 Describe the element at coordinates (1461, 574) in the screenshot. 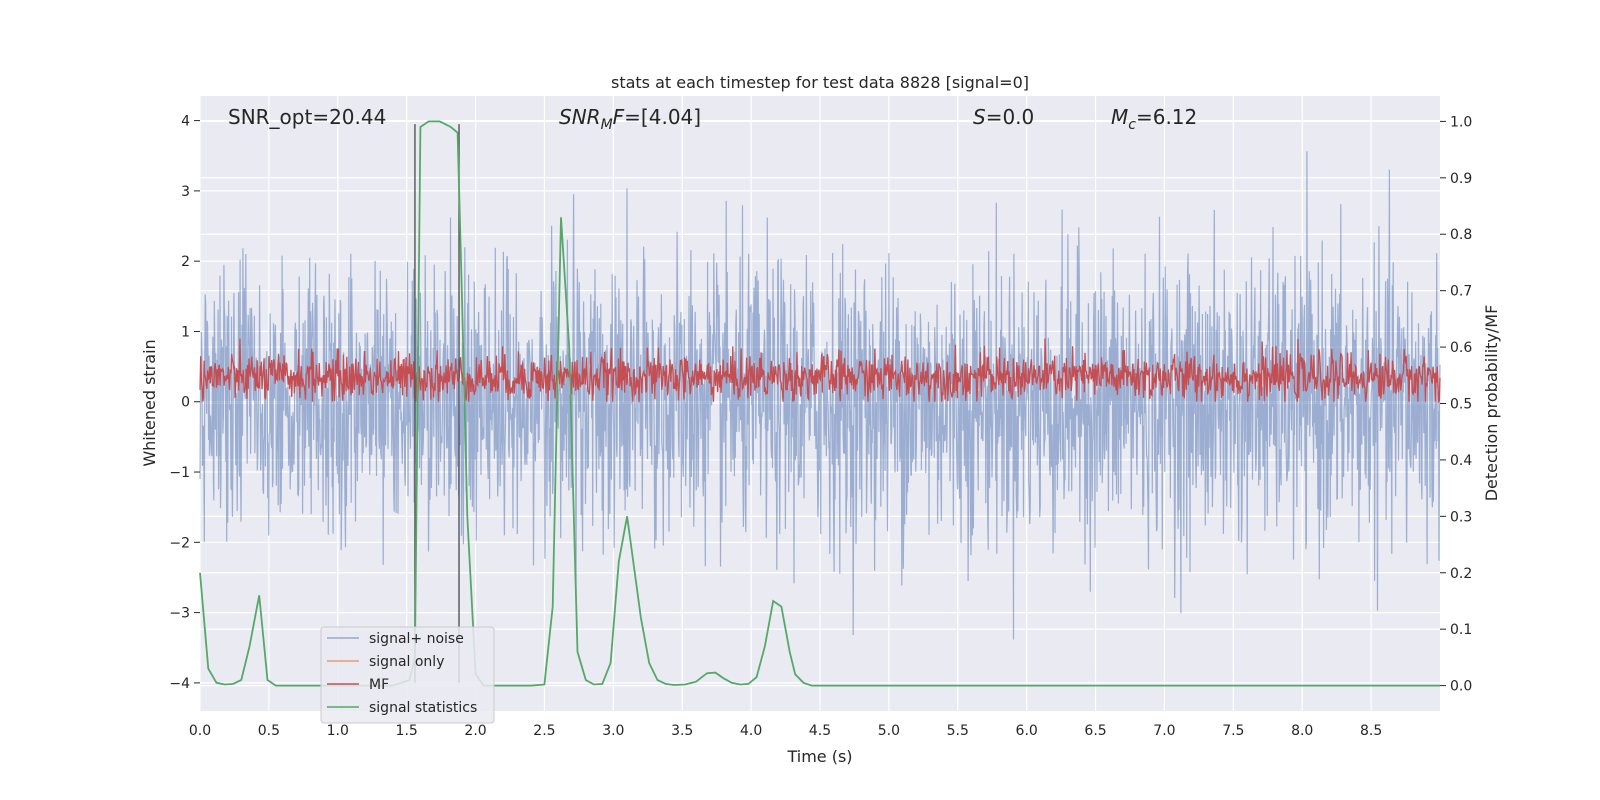

I see `y2-tick-label: 0.2` at that location.